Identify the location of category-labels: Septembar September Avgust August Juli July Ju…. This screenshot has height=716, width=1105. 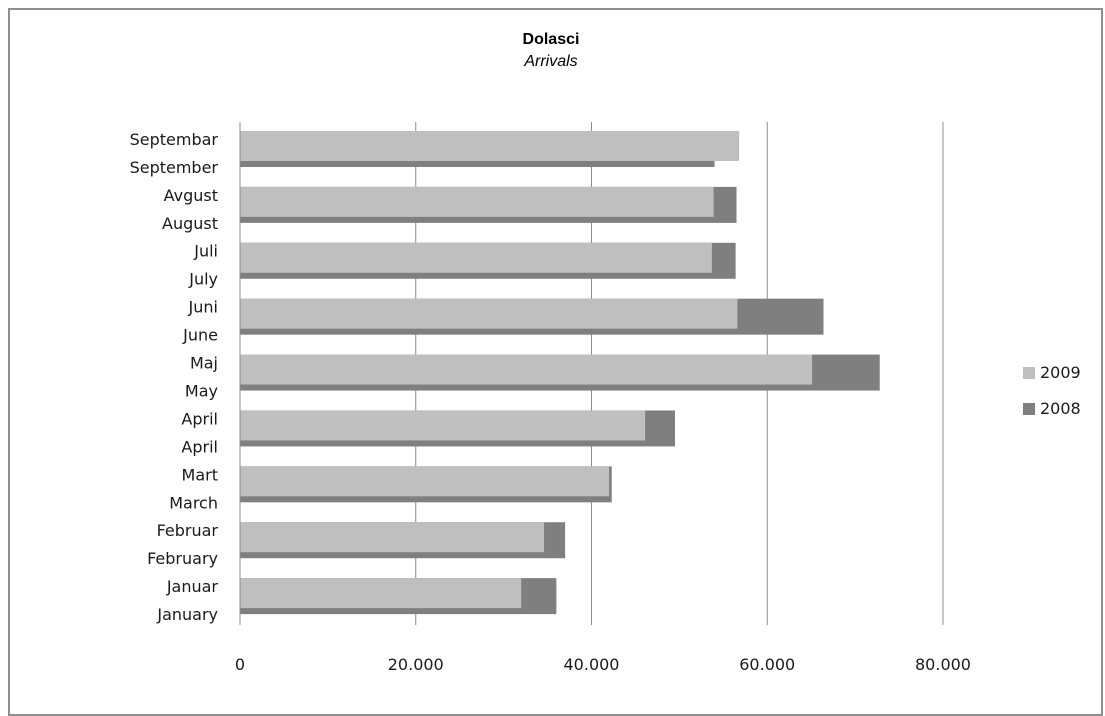
(174, 377).